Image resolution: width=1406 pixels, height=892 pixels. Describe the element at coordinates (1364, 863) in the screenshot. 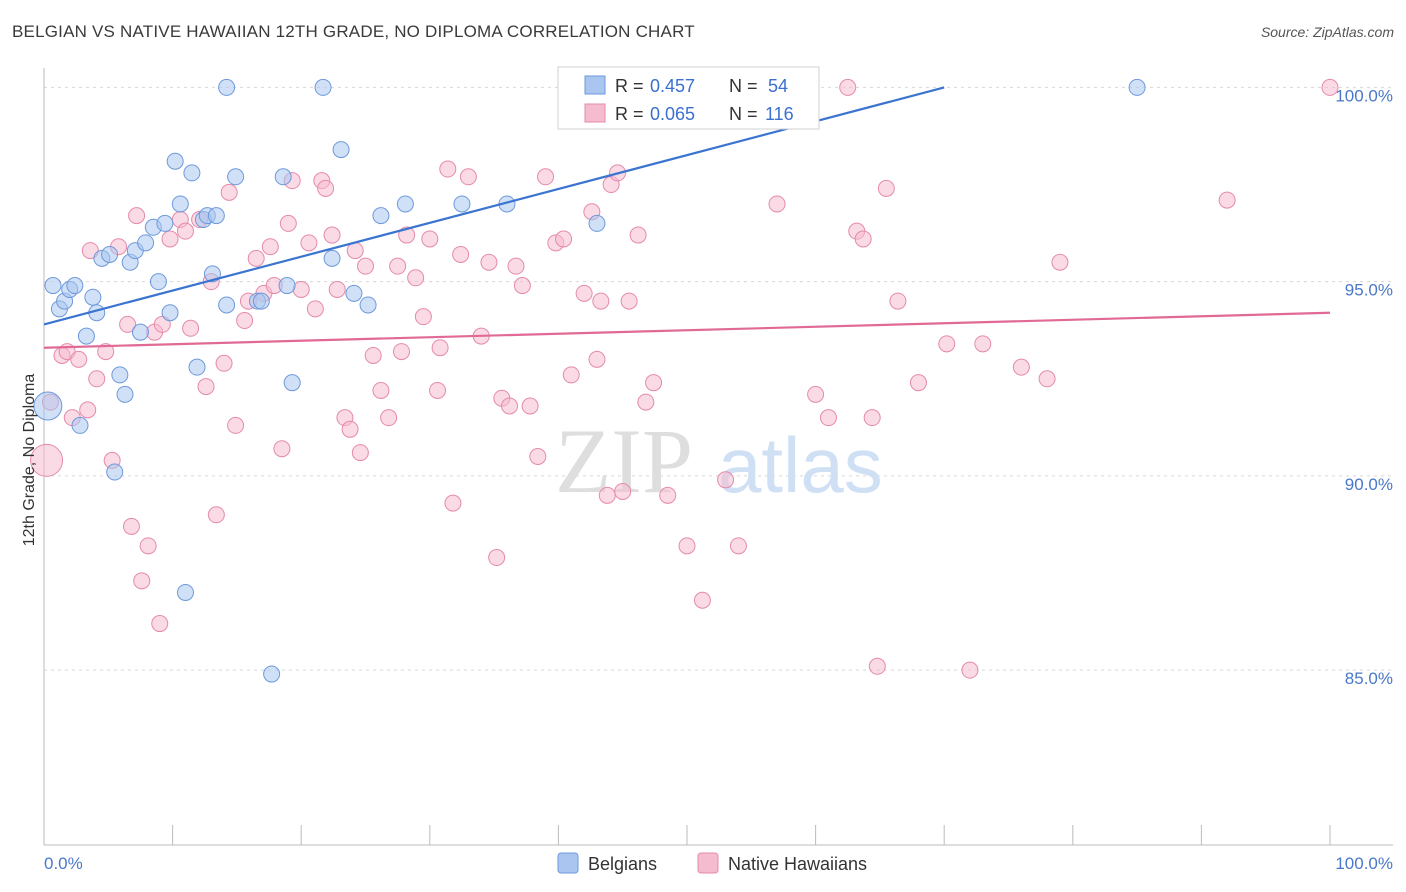

I see `x-tick-label-right: 100.0%` at that location.